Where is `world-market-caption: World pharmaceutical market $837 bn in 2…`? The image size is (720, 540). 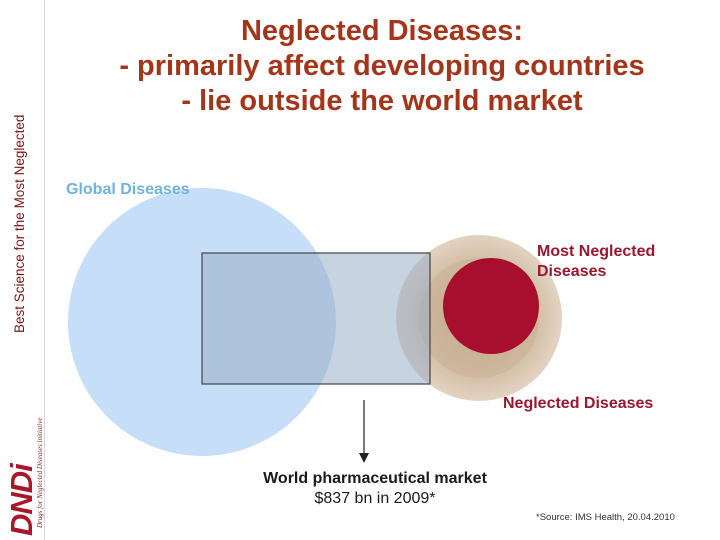
world-market-caption: World pharmaceutical market $837 bn in 2… is located at coordinates (375, 489).